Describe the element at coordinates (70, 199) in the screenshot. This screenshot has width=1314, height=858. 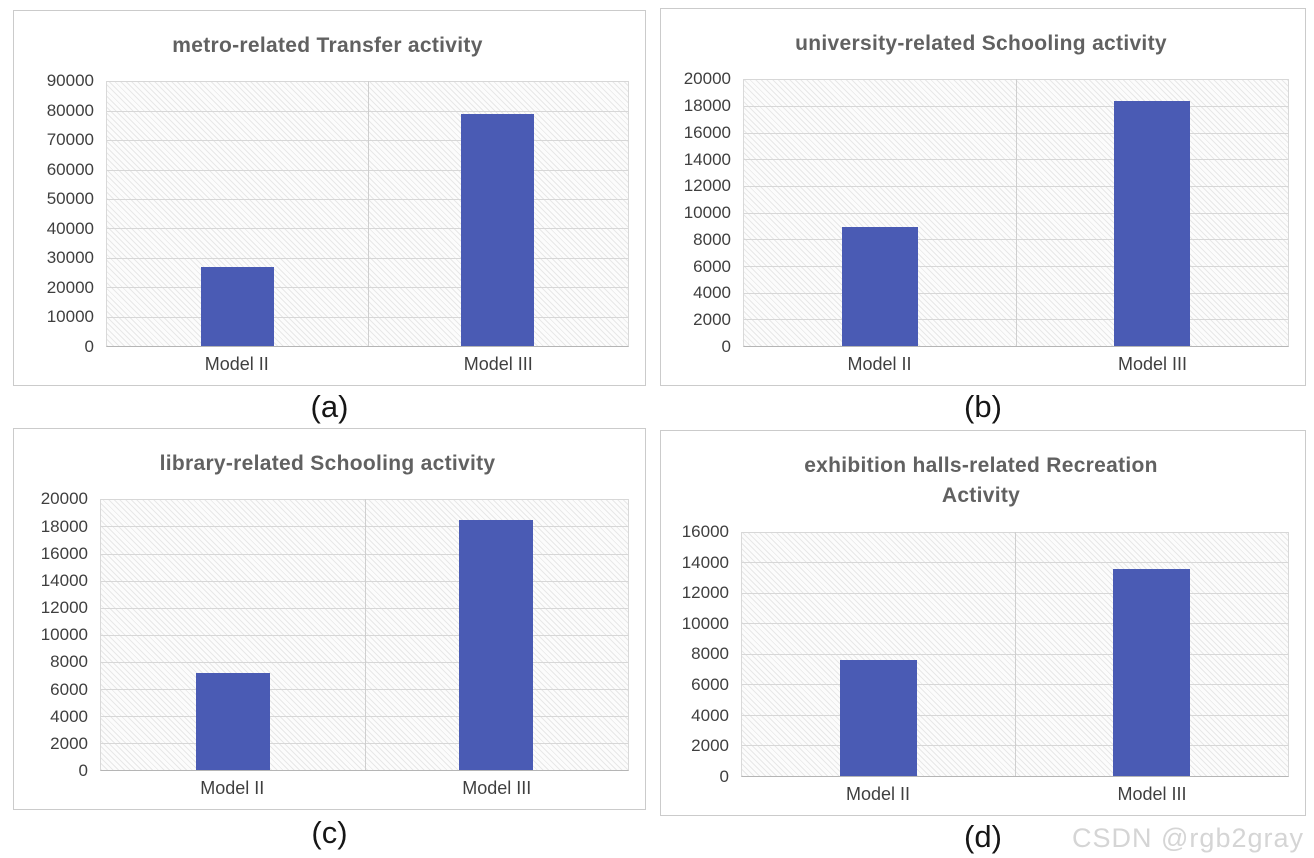
I see `y-tick-label: 50000` at that location.